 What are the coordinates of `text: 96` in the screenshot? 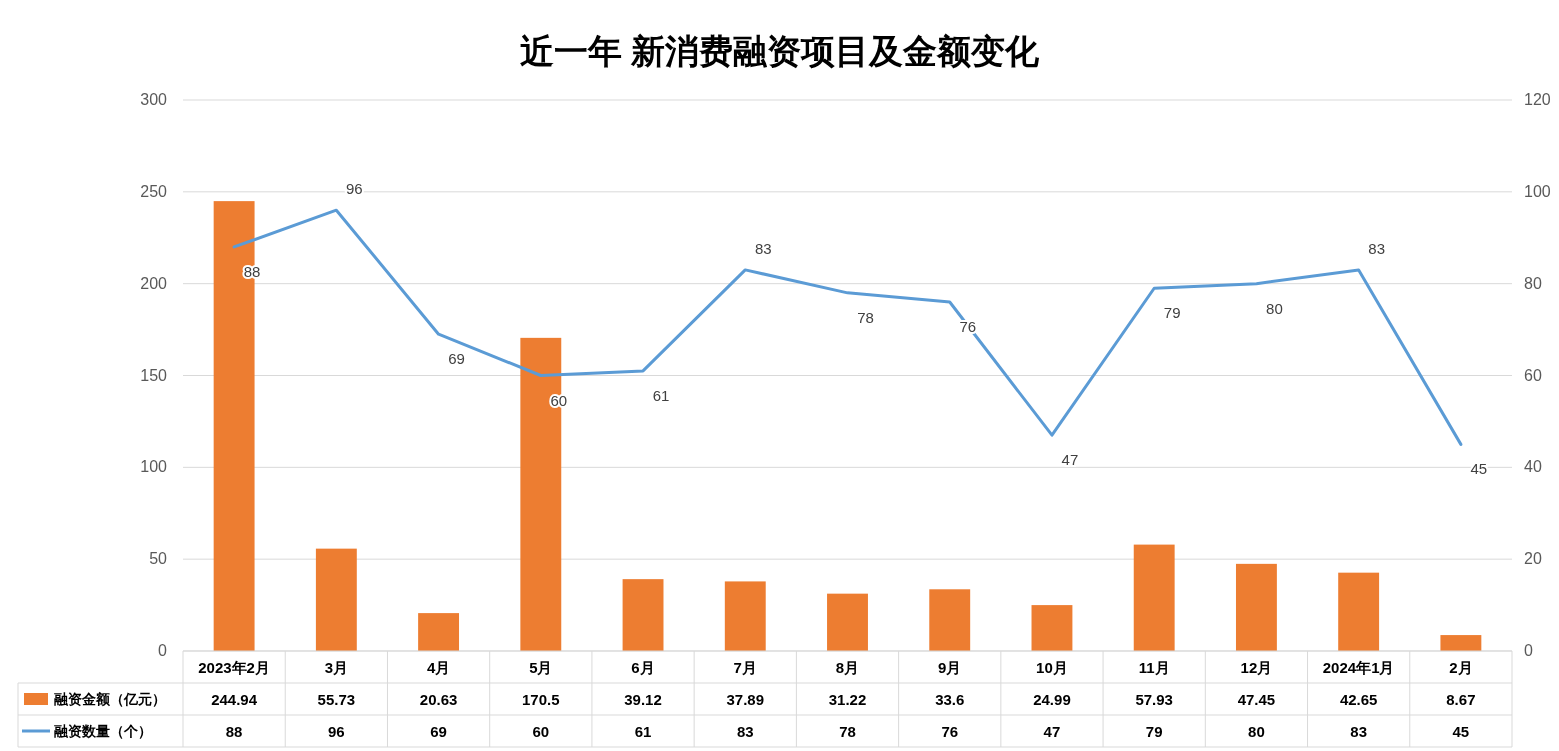 It's located at (354, 189).